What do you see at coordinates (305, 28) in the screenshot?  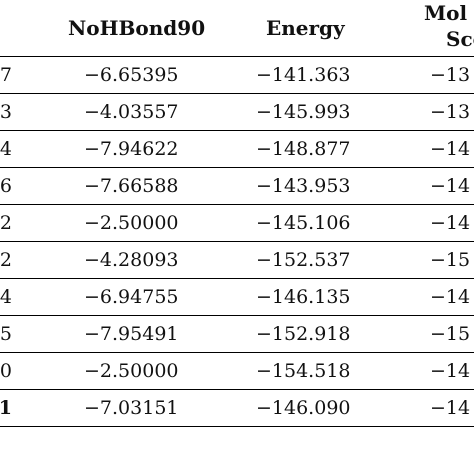 I see `header-energy: Energy` at bounding box center [305, 28].